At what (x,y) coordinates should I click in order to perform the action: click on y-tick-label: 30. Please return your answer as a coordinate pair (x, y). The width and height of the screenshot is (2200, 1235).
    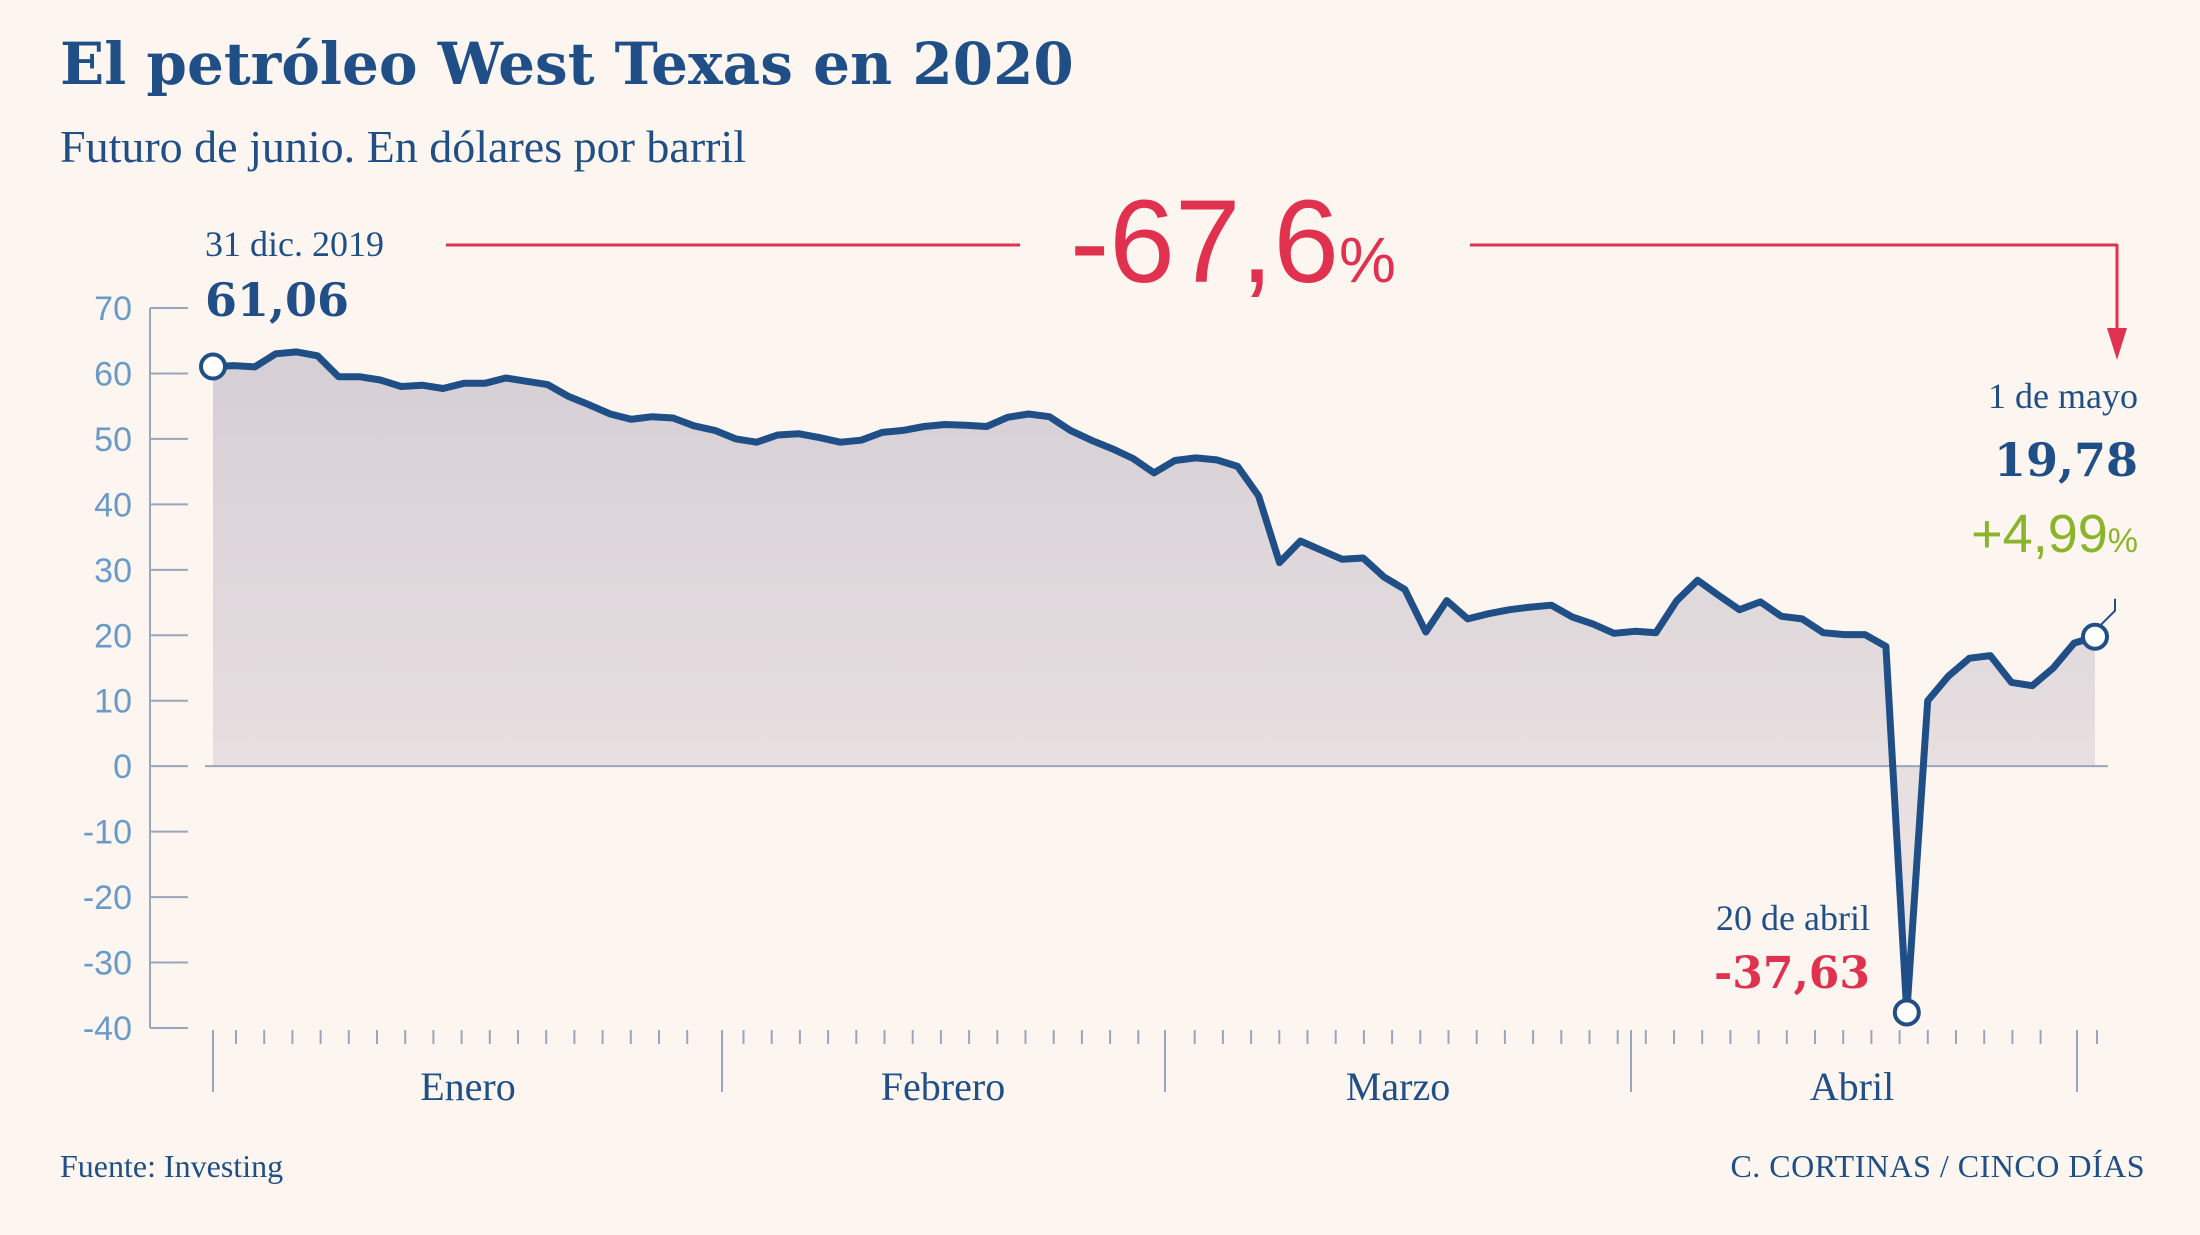
    Looking at the image, I should click on (113, 571).